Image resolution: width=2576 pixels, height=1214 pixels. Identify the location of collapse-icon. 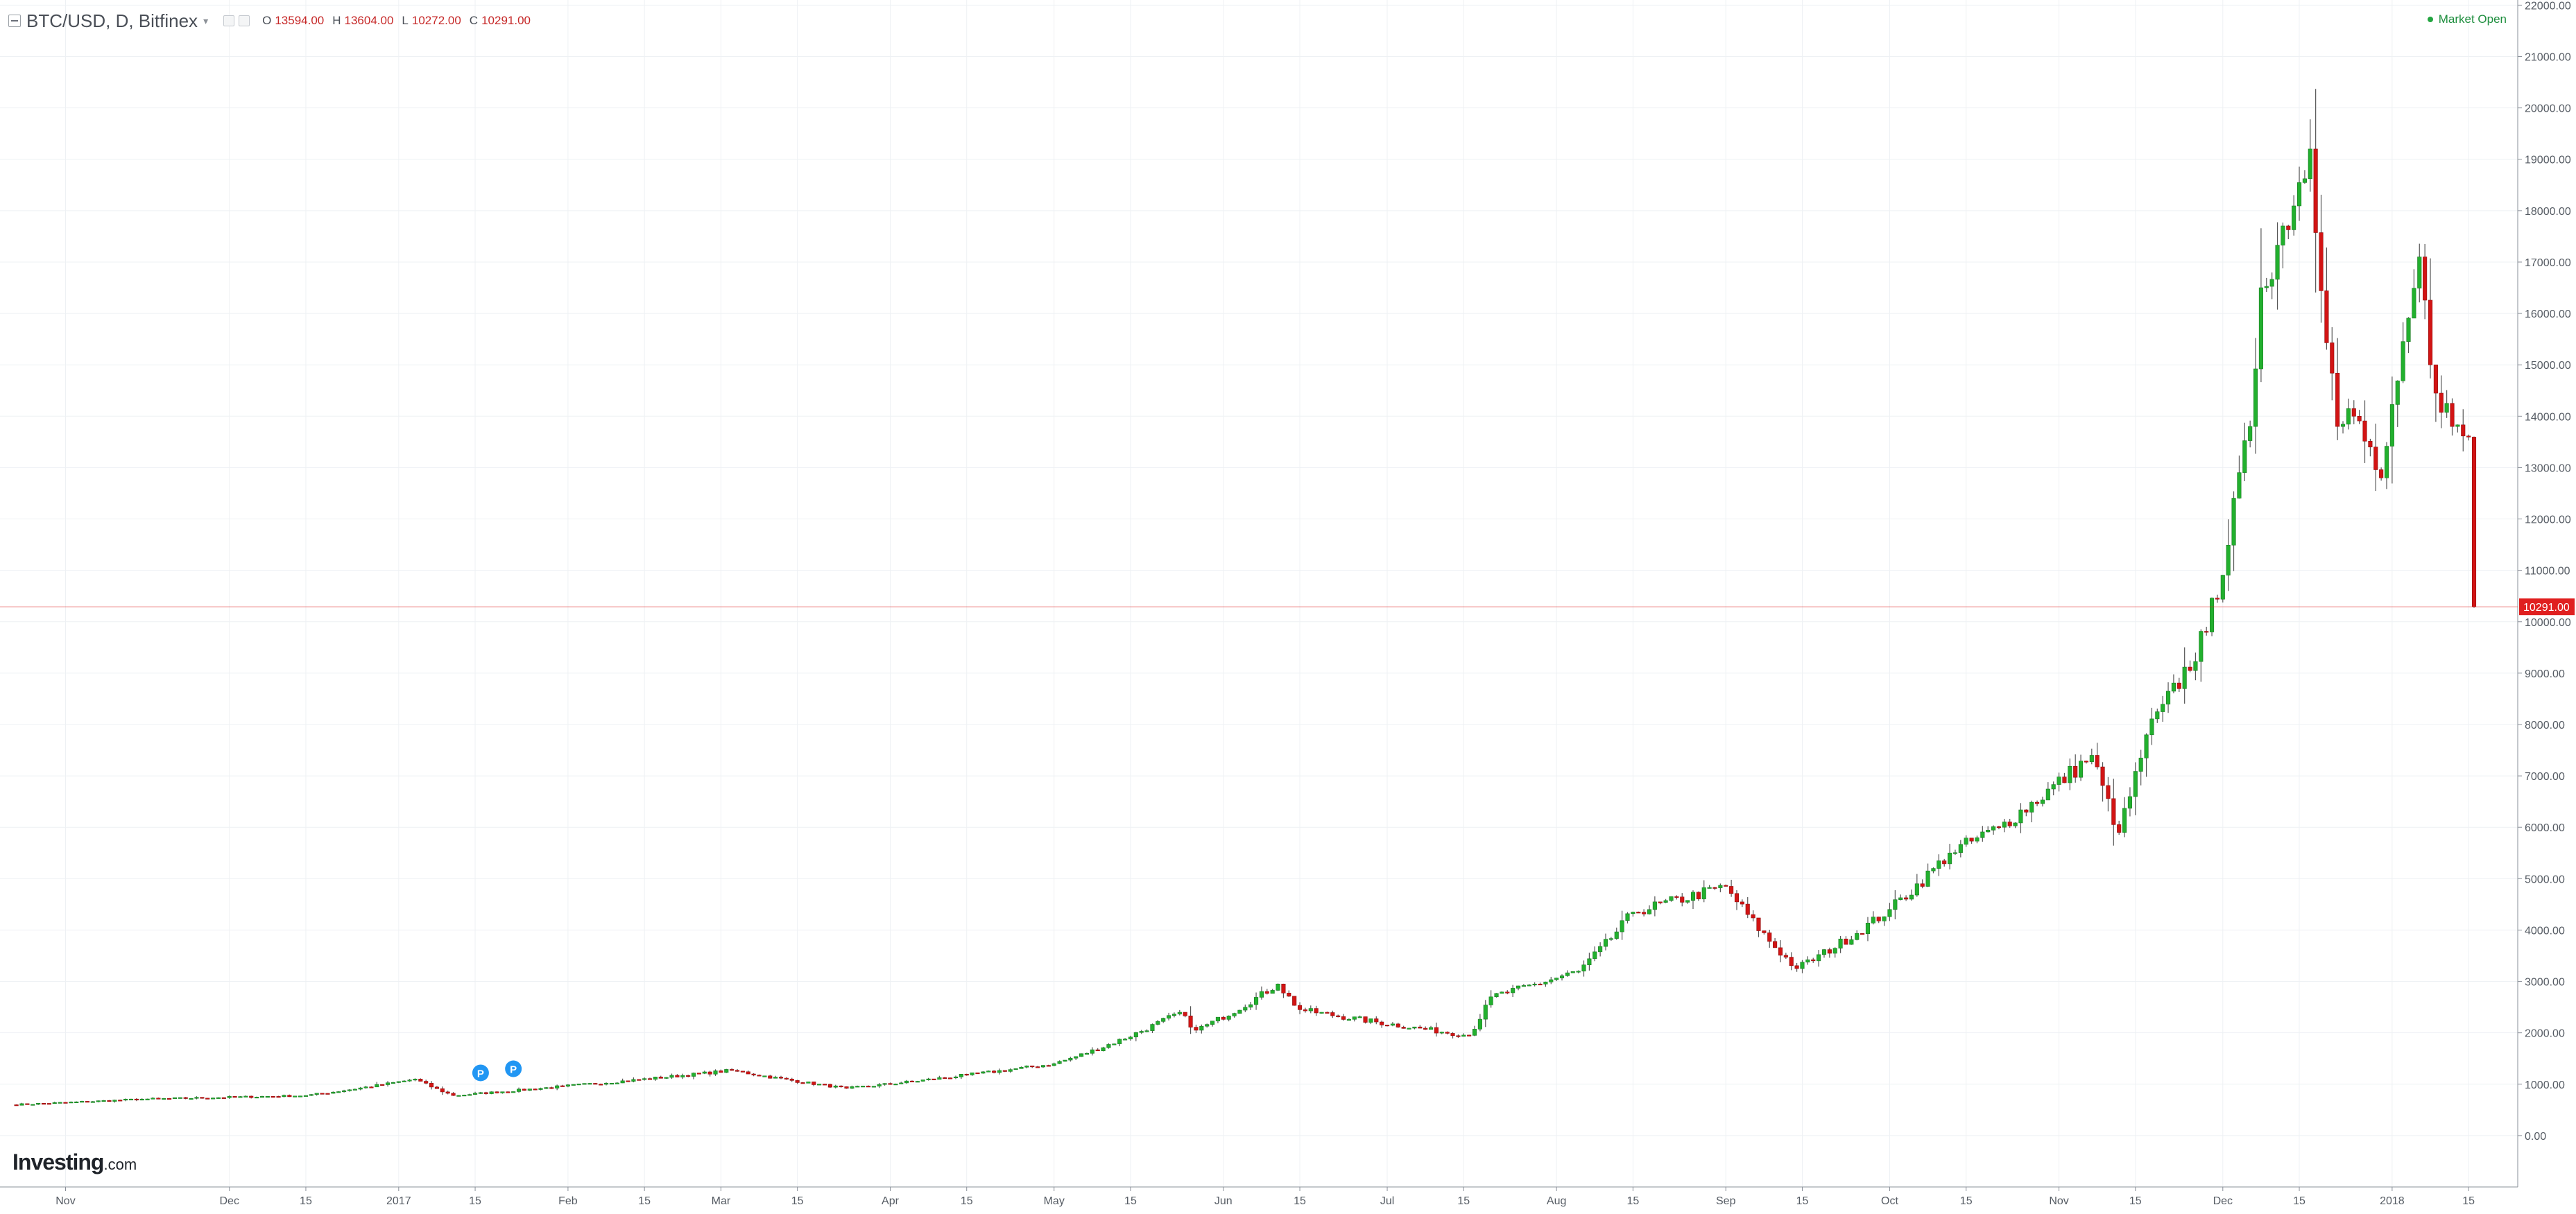
(14, 21).